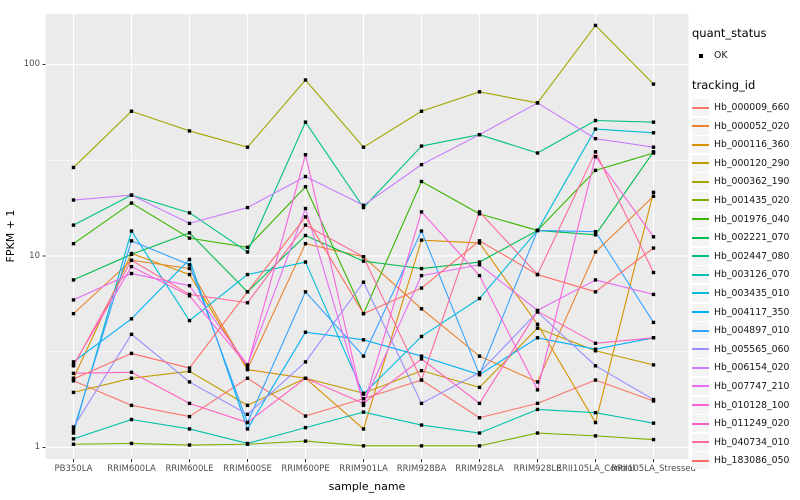 The width and height of the screenshot is (800, 500). Describe the element at coordinates (752, 386) in the screenshot. I see `legend-item-label: Hb_007747_210` at that location.